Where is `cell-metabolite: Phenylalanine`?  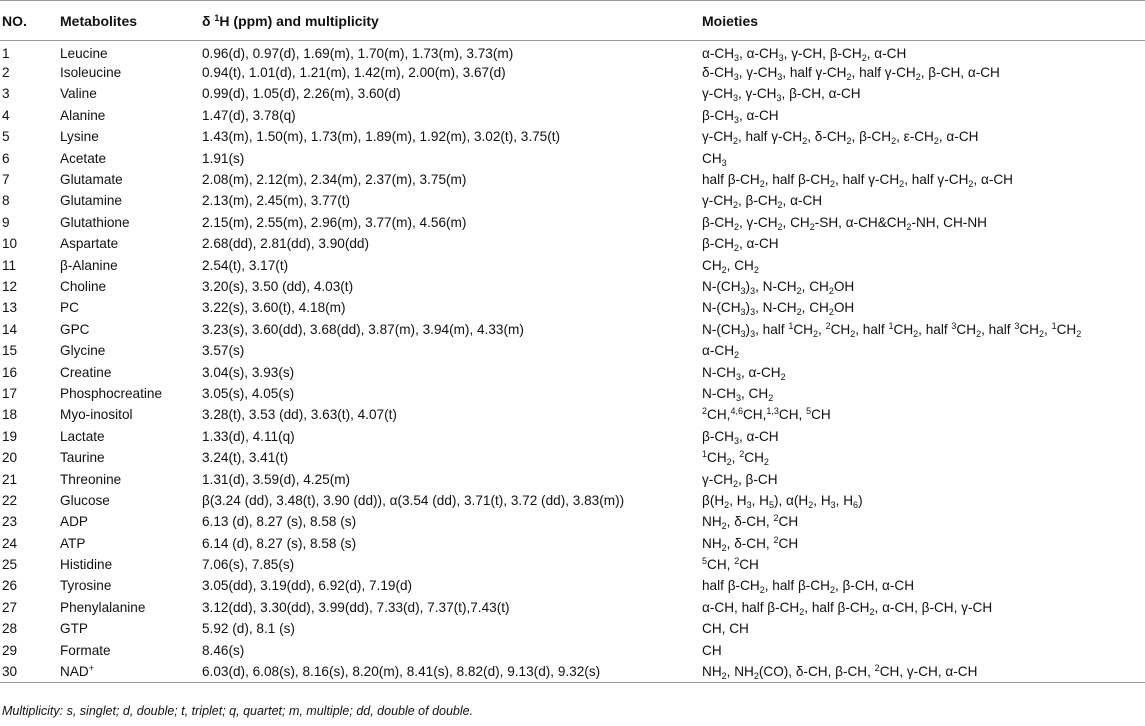 cell-metabolite: Phenylalanine is located at coordinates (103, 607).